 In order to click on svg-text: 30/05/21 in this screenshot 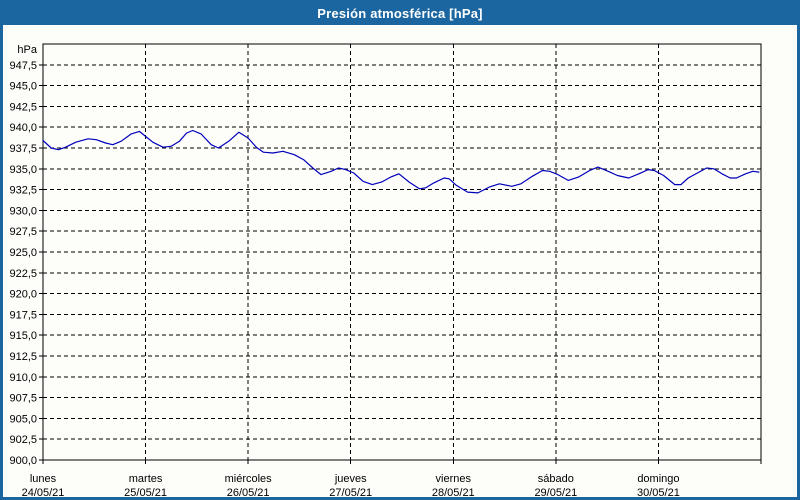, I will do `click(658, 492)`.